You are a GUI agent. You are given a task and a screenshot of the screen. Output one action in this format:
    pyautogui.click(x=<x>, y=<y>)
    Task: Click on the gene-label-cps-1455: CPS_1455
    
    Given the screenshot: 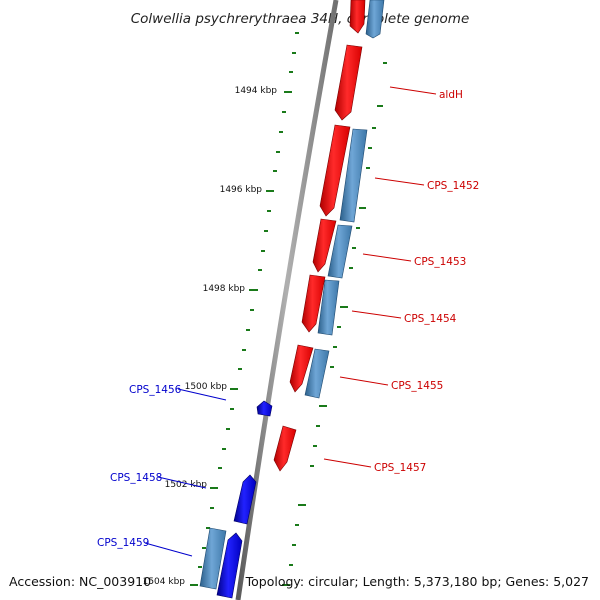 What is the action you would take?
    pyautogui.click(x=417, y=386)
    